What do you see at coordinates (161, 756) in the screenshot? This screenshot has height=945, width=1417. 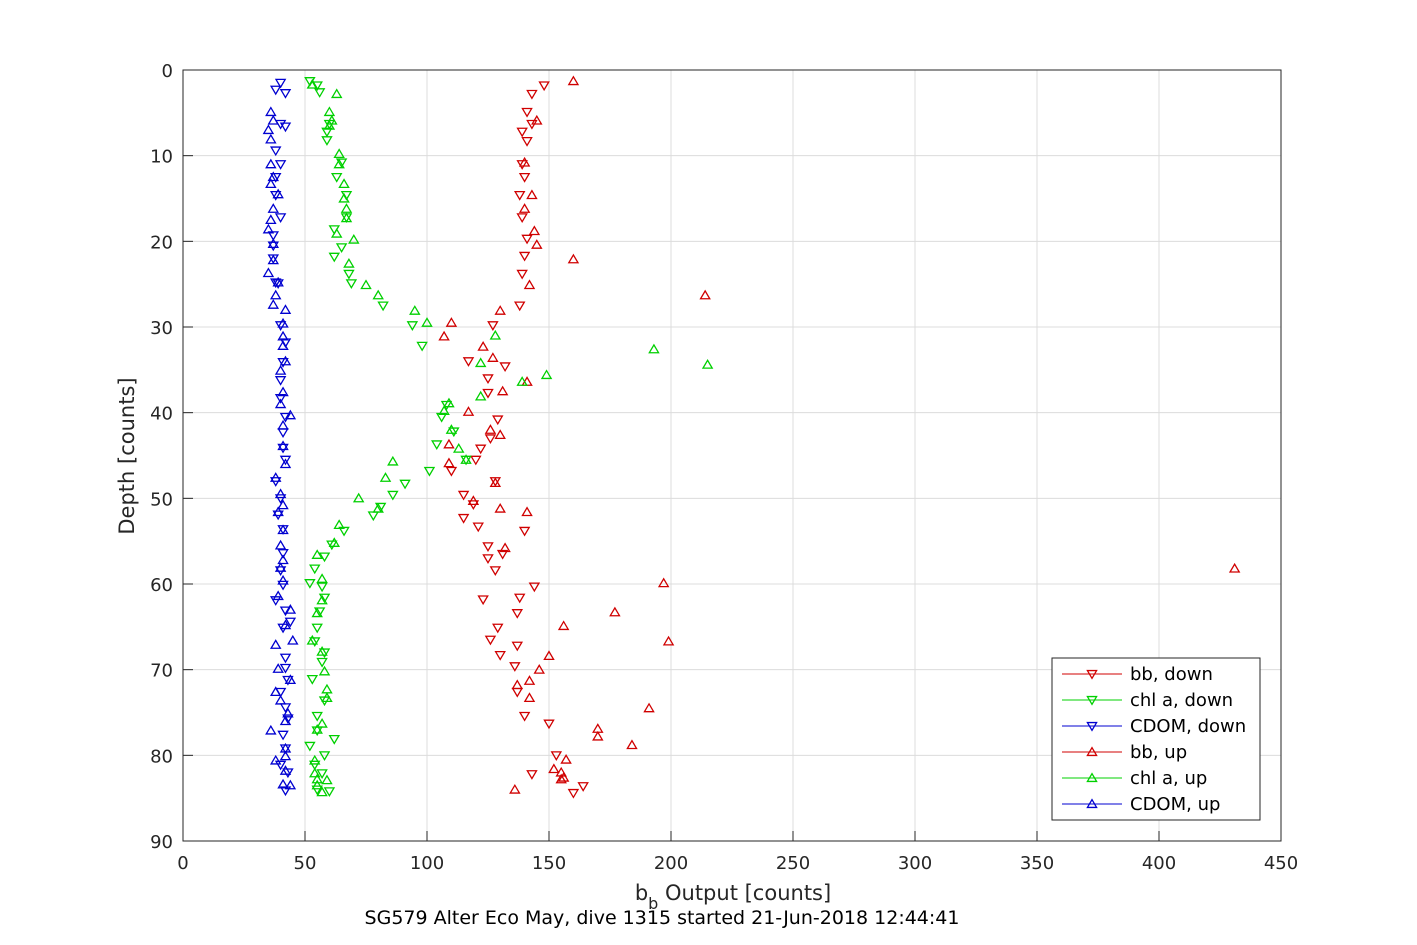 I see `y-tick-label: 80` at bounding box center [161, 756].